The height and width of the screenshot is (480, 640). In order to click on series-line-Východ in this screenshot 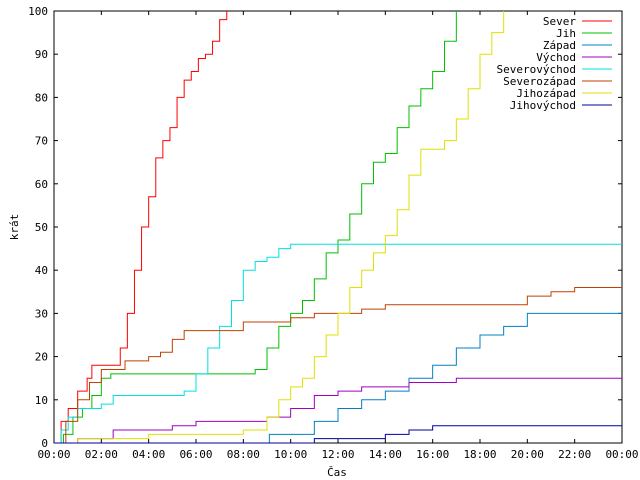, I will do `click(338, 410)`.